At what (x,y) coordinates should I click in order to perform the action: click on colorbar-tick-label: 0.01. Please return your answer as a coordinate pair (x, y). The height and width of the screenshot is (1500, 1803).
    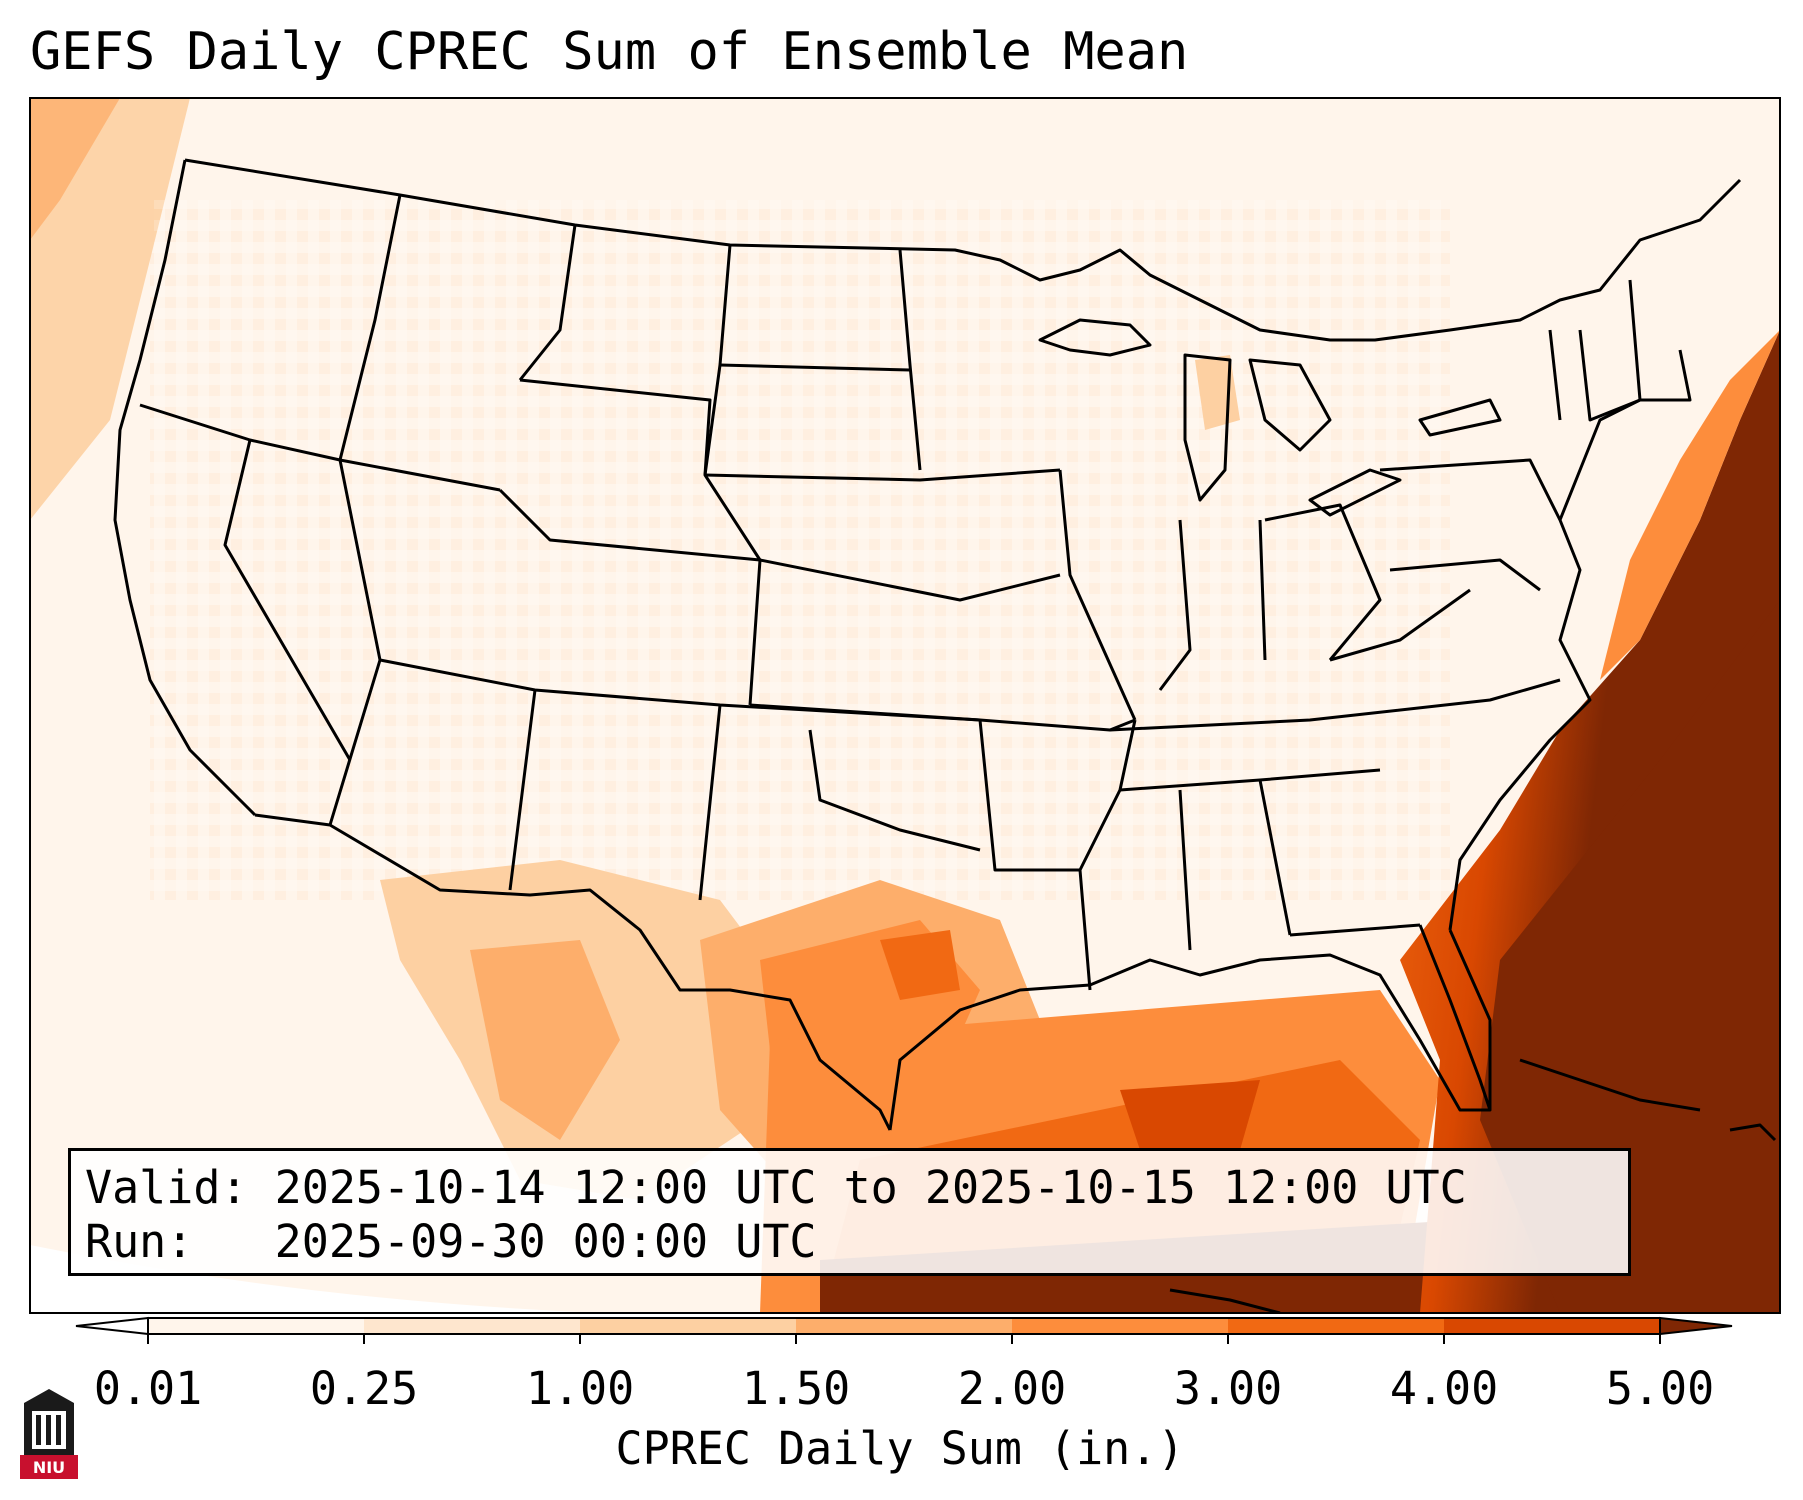
    Looking at the image, I should click on (148, 1388).